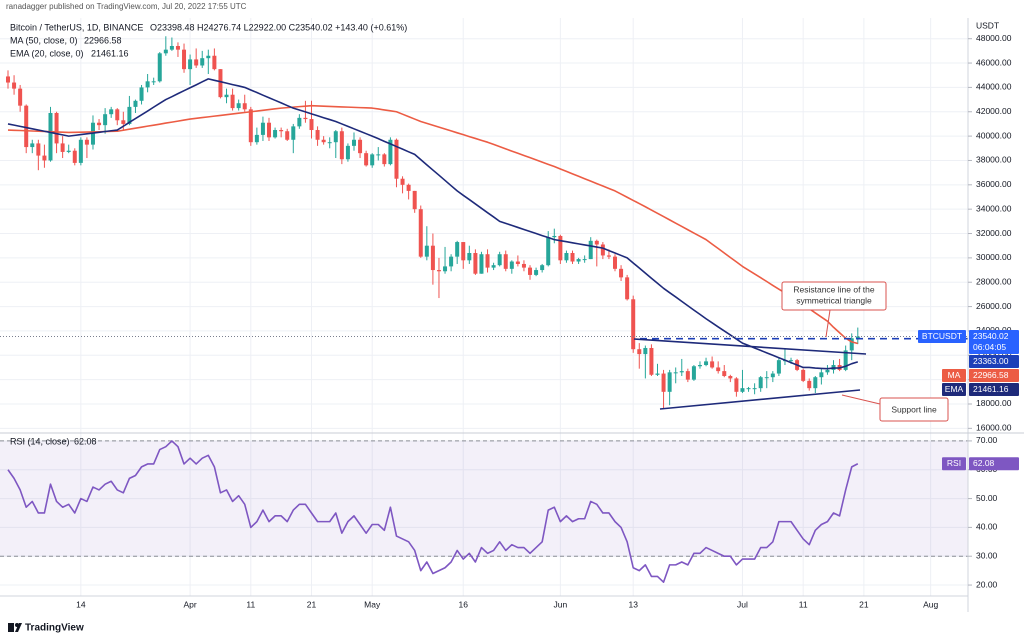 Image resolution: width=1024 pixels, height=640 pixels. Describe the element at coordinates (47, 53) in the screenshot. I see `legend-ema: EMA (20, close, 0)` at that location.